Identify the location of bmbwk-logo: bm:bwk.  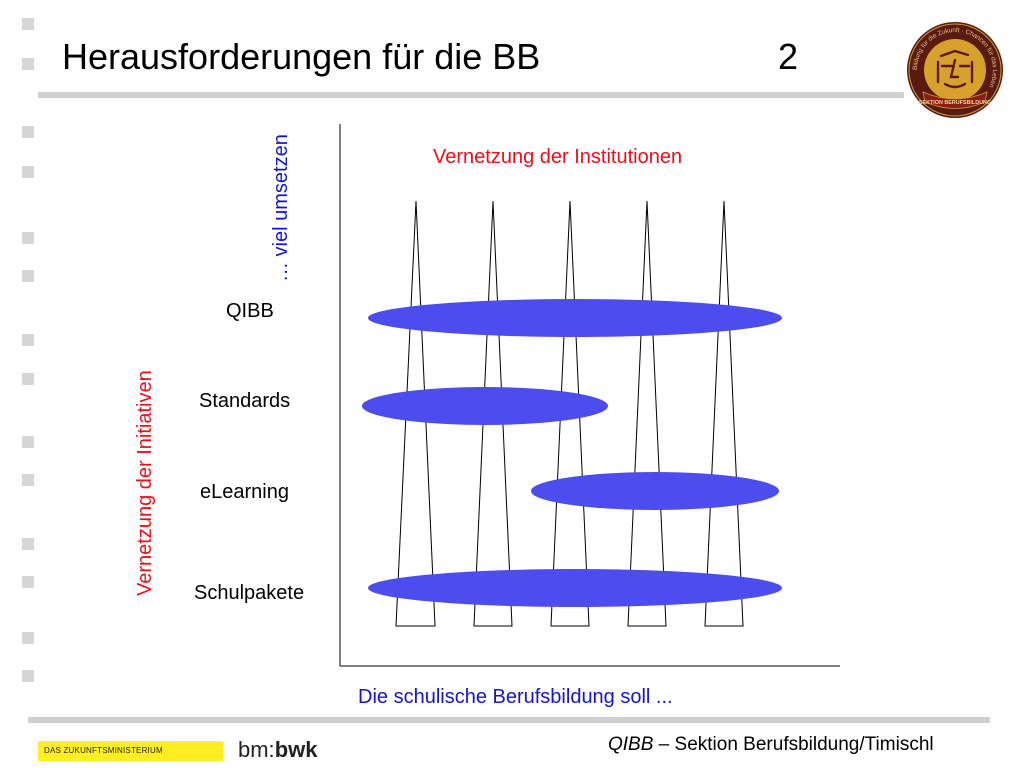
(277, 750).